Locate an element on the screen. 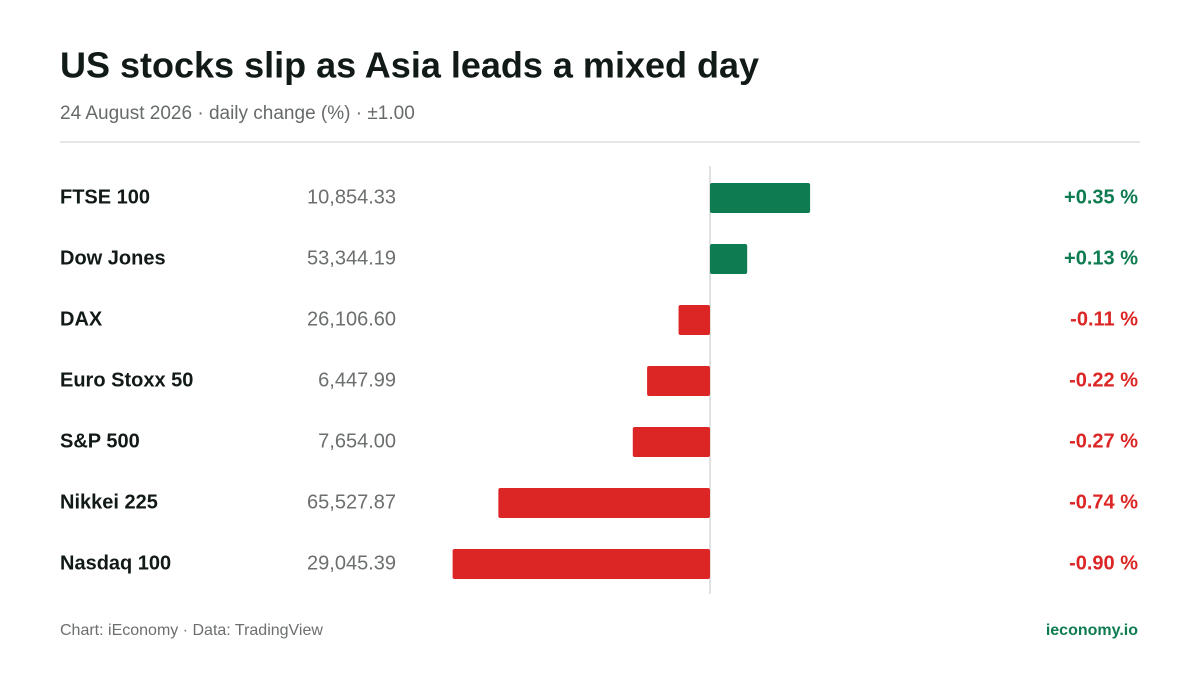  value-label: +0.13 % is located at coordinates (1101, 258).